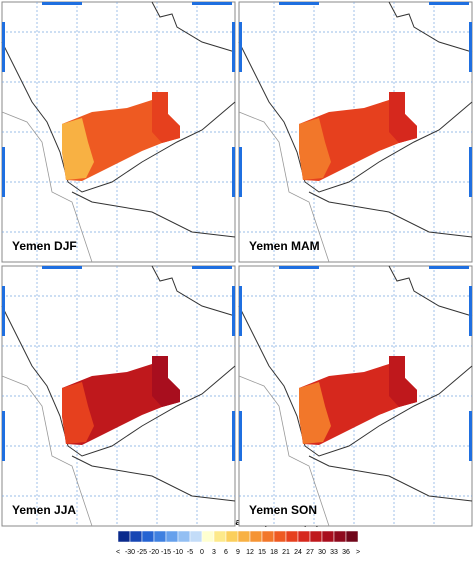 The height and width of the screenshot is (565, 474). Describe the element at coordinates (154, 552) in the screenshot. I see `colorbar-label: -20` at that location.